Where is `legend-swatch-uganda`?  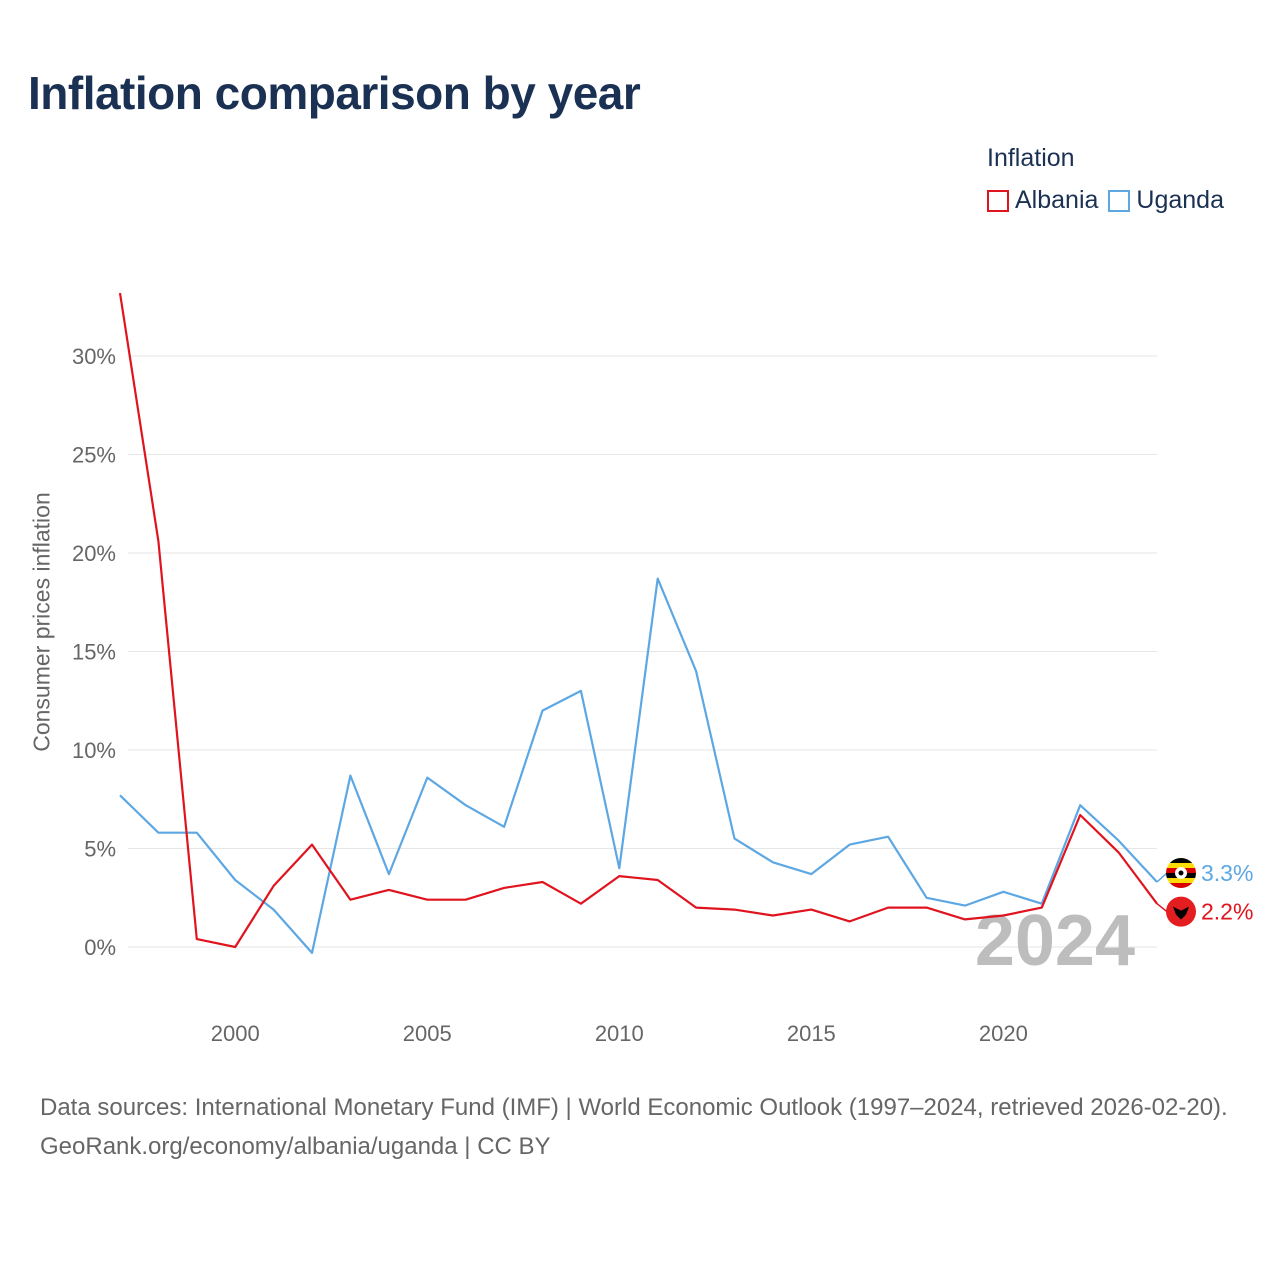 legend-swatch-uganda is located at coordinates (1119, 200).